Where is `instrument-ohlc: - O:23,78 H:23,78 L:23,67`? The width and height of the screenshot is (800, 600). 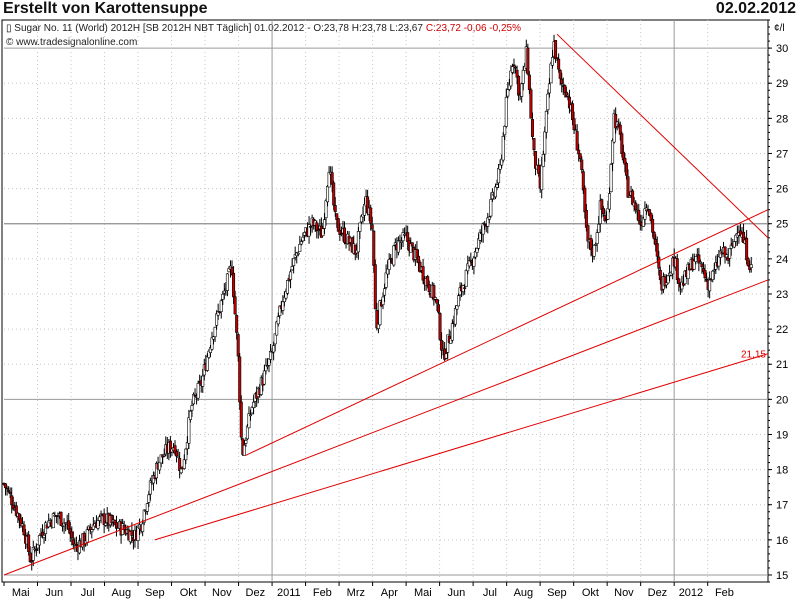 instrument-ohlc: - O:23,78 H:23,78 L:23,67 is located at coordinates (365, 28).